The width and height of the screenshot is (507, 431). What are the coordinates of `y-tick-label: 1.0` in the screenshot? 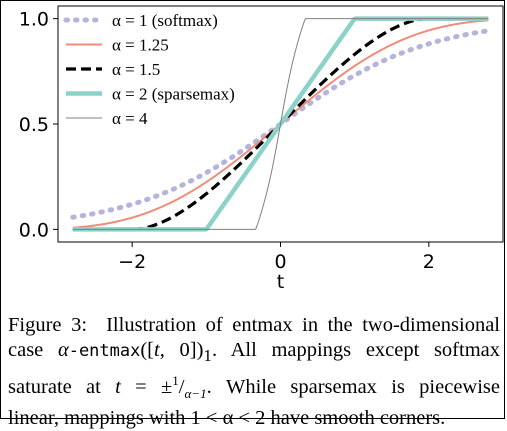 It's located at (34, 20).